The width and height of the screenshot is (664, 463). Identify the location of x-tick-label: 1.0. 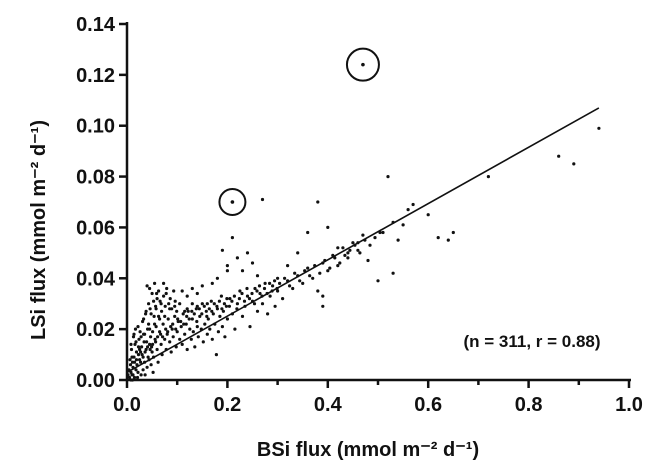
(629, 405).